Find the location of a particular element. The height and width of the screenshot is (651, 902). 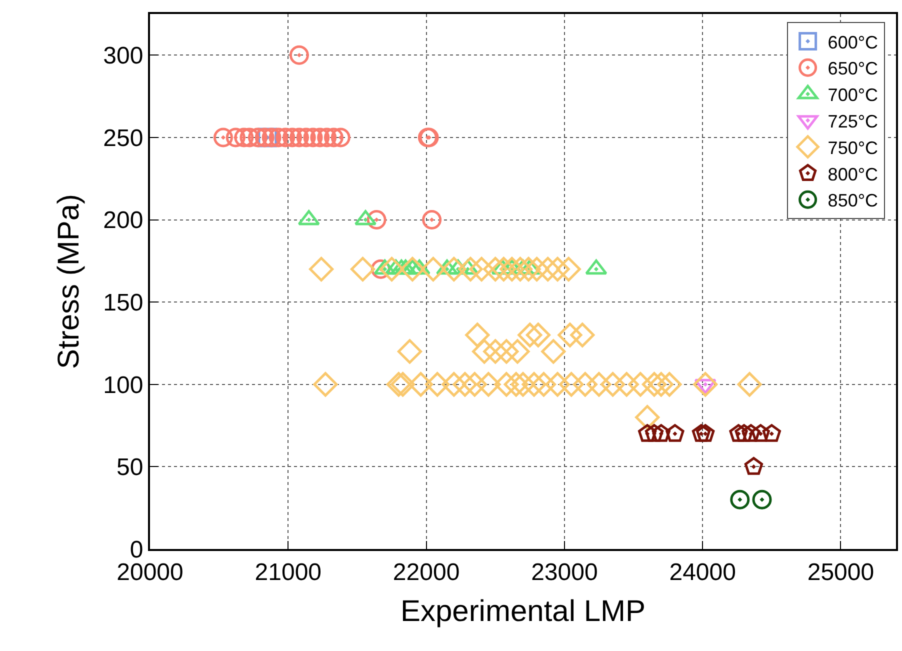

legend-label: 725°C is located at coordinates (853, 121).